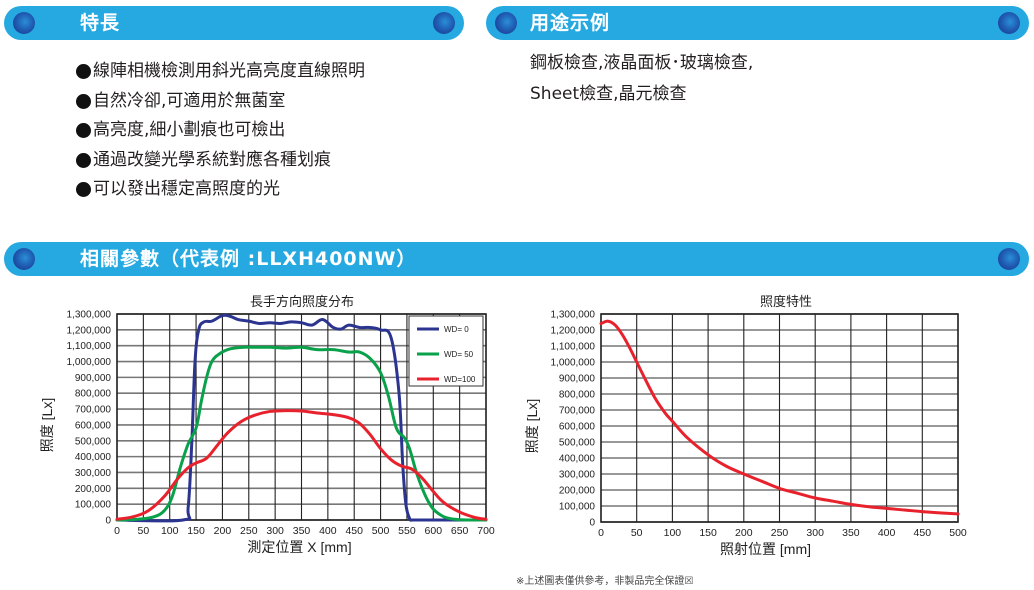 This screenshot has width=1034, height=590. Describe the element at coordinates (248, 259) in the screenshot. I see `params-title: 相關參數（代表例 :LLXH400NW）` at that location.